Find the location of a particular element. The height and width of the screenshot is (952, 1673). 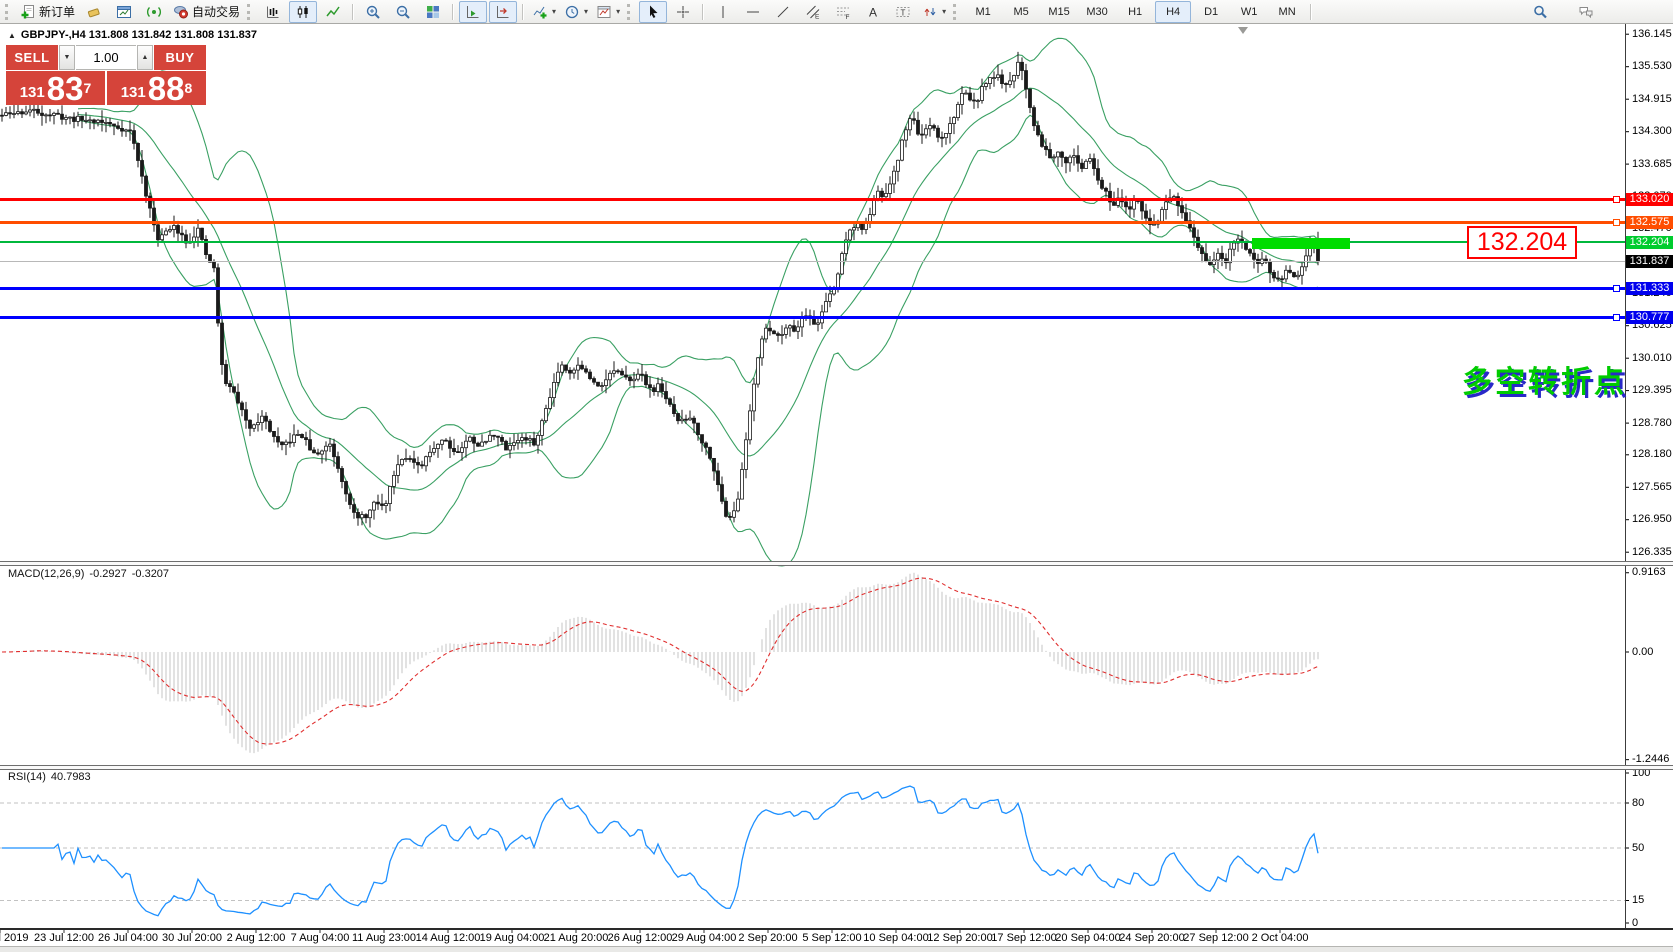

candlestick-button is located at coordinates (303, 11).